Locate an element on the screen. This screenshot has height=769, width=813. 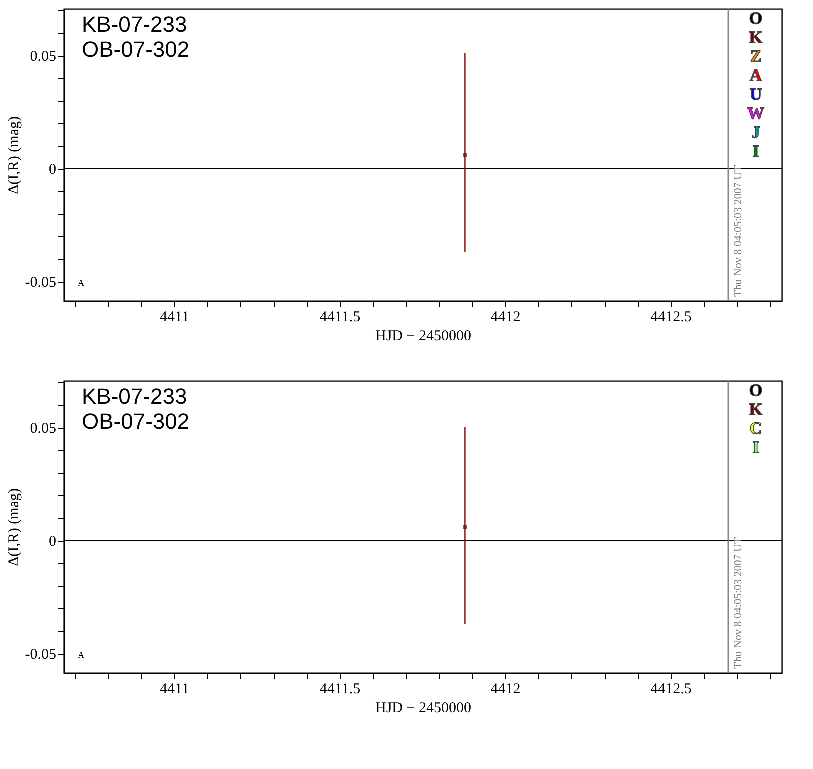
legend-label: Z is located at coordinates (756, 56).